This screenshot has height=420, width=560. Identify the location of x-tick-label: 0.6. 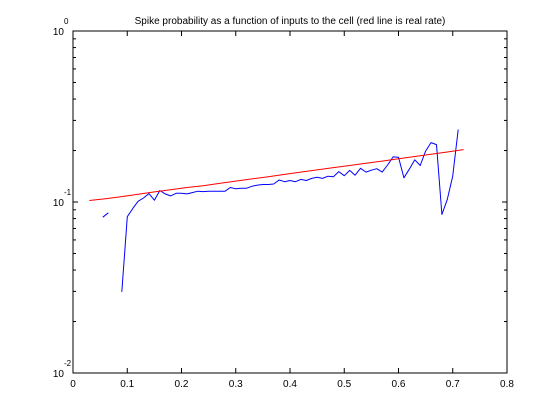
(399, 384).